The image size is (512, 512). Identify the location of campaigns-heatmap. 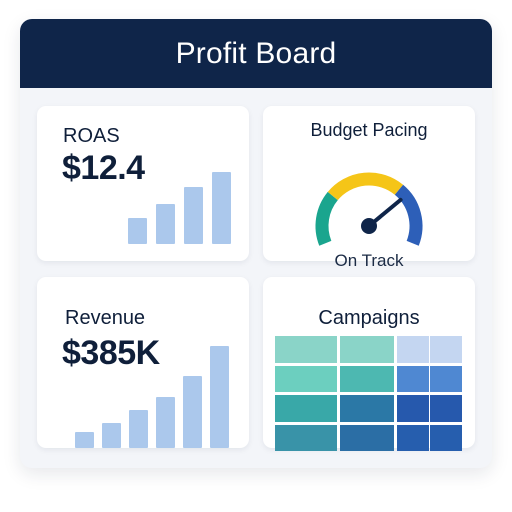
(368, 394).